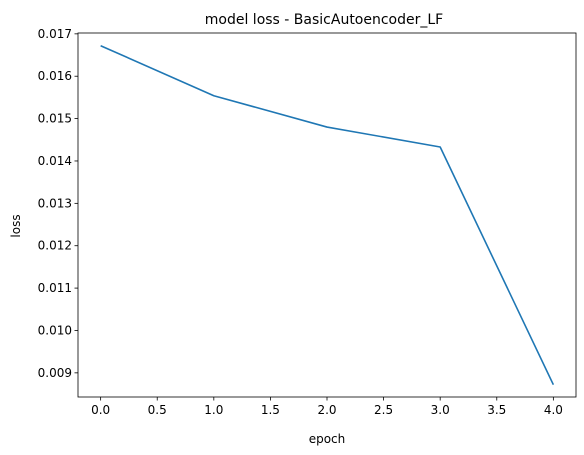 The image size is (584, 455). I want to click on x-axis-label: epoch, so click(327, 439).